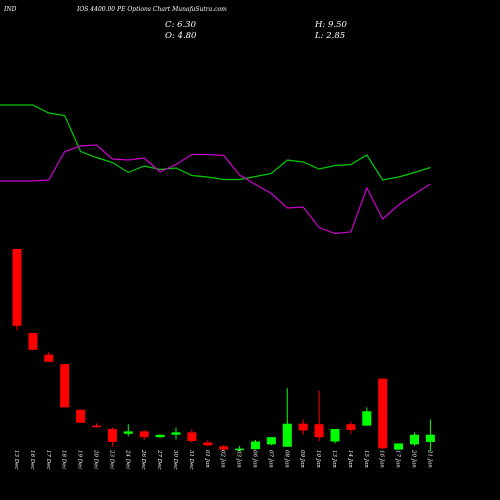 This screenshot has width=500, height=500. Describe the element at coordinates (330, 36) in the screenshot. I see `low-value: L: 2.85` at that location.